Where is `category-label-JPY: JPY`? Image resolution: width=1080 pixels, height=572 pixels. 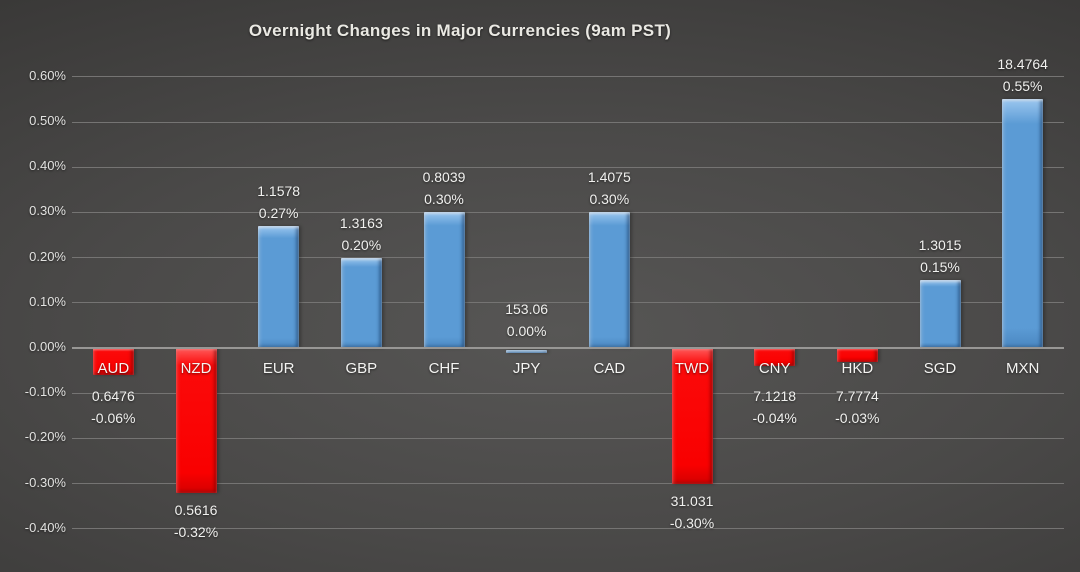
category-label-JPY: JPY is located at coordinates (526, 368).